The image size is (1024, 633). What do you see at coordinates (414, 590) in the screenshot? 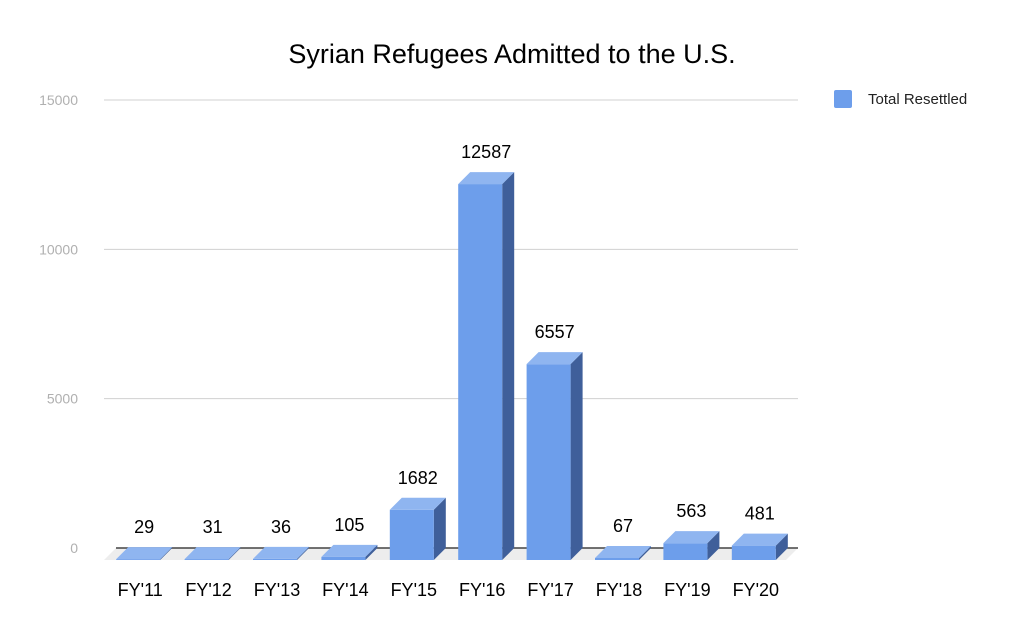
I see `x-tick-label-FY'15: FY'15` at bounding box center [414, 590].